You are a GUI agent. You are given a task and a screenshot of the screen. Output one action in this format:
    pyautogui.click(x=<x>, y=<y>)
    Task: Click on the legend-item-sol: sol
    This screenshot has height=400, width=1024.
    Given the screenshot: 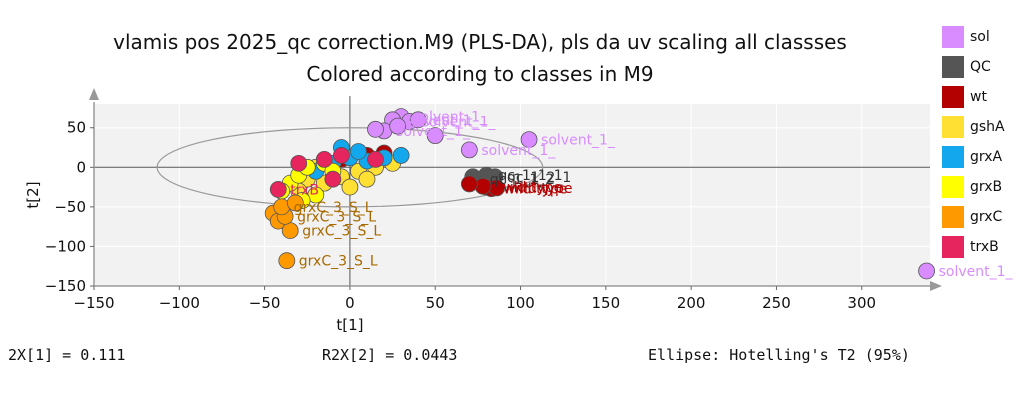 What is the action you would take?
    pyautogui.click(x=973, y=37)
    